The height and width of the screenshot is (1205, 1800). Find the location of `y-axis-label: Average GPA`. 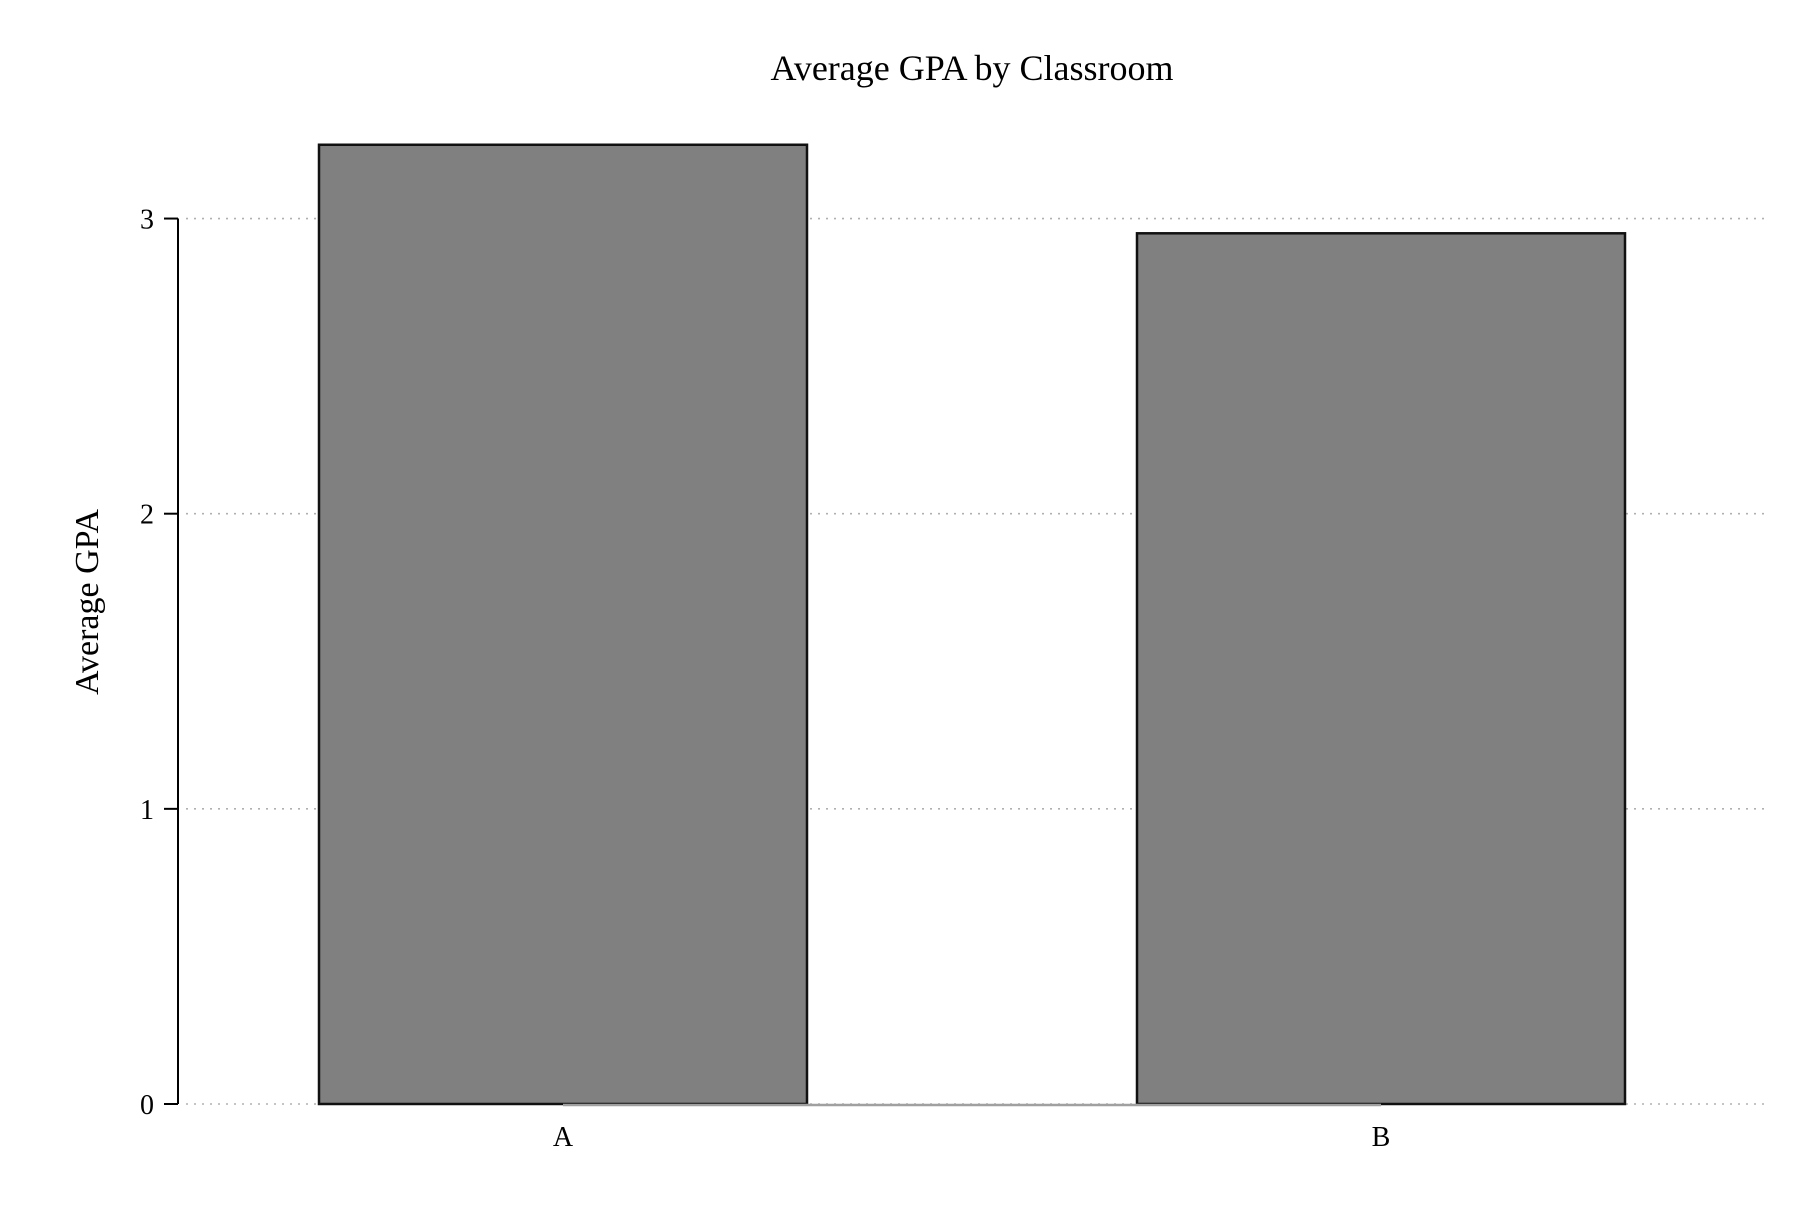

y-axis-label: Average GPA is located at coordinates (87, 602).